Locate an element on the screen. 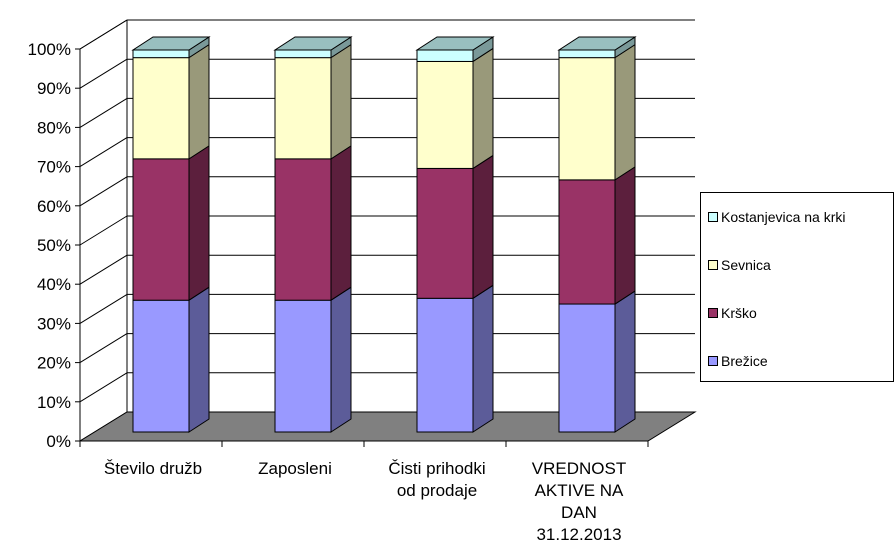  y-tick-label: 80% is located at coordinates (54, 127).